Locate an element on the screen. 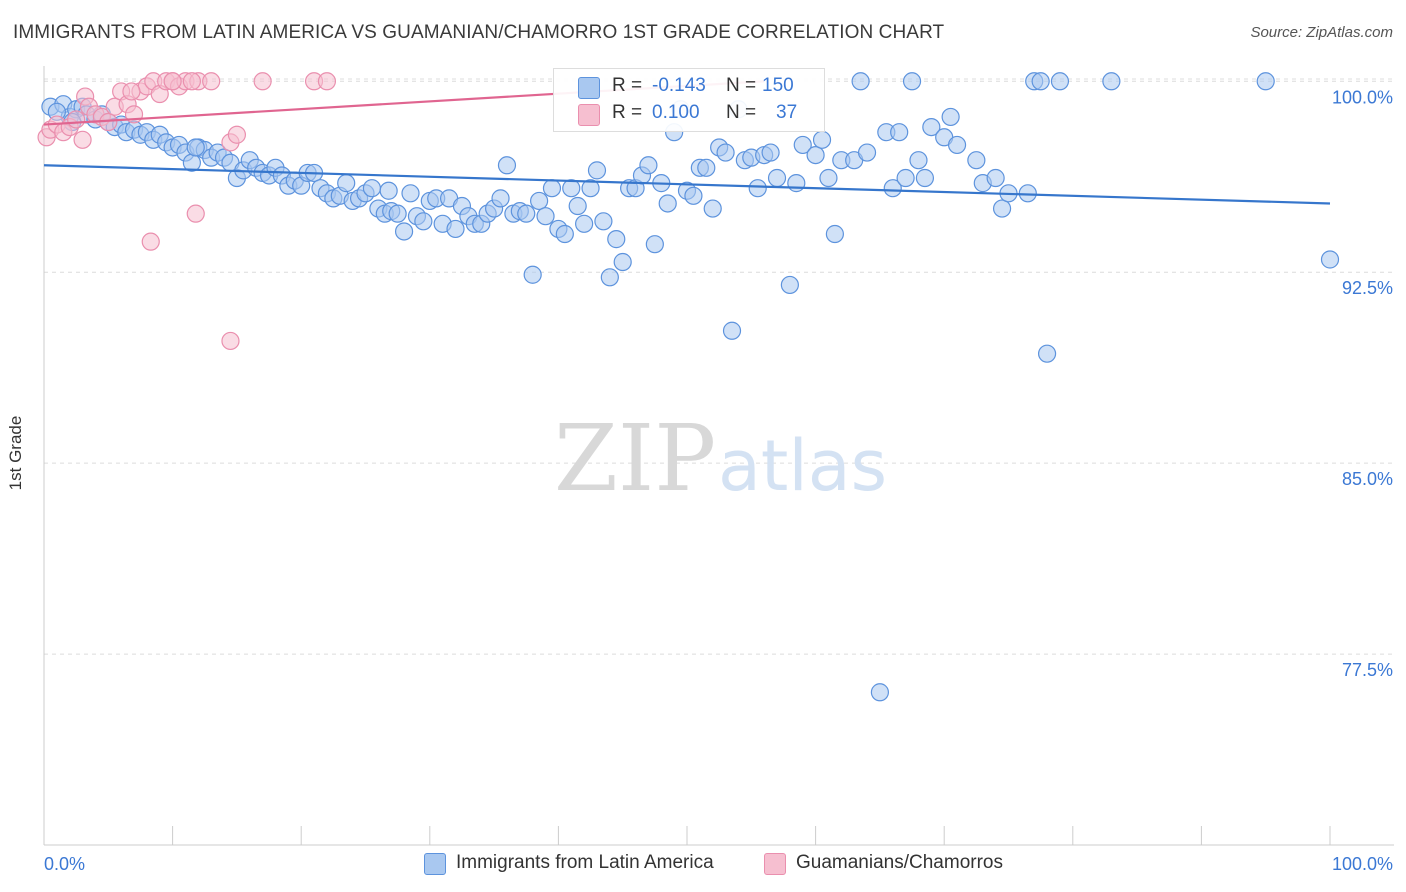 Image resolution: width=1406 pixels, height=892 pixels. y-tick-label: 100.0% is located at coordinates (1362, 97).